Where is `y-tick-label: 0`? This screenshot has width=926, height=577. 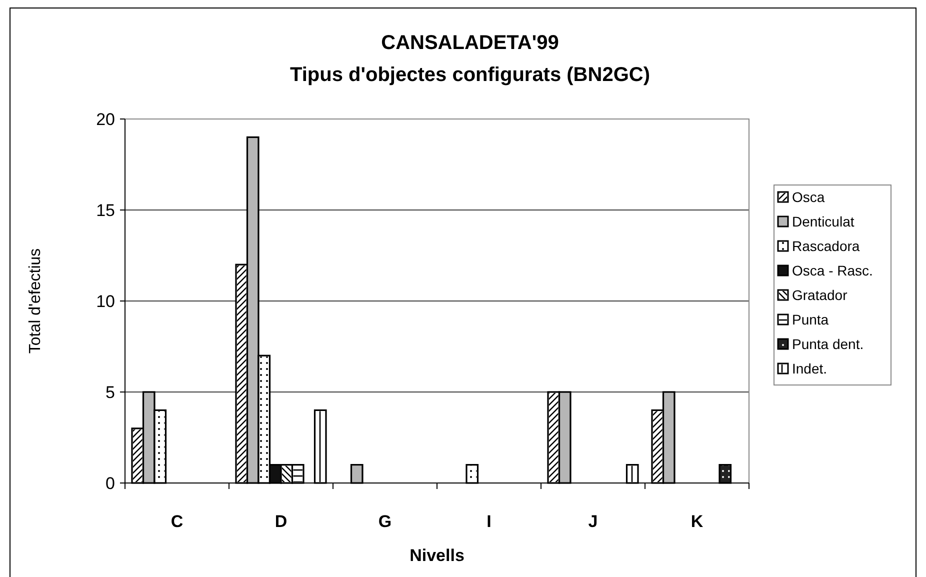
y-tick-label: 0 is located at coordinates (110, 483).